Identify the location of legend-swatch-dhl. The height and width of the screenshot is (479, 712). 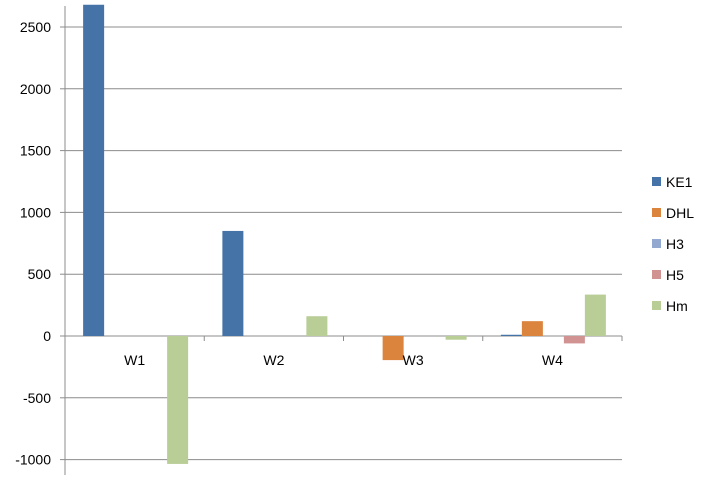
(656, 212).